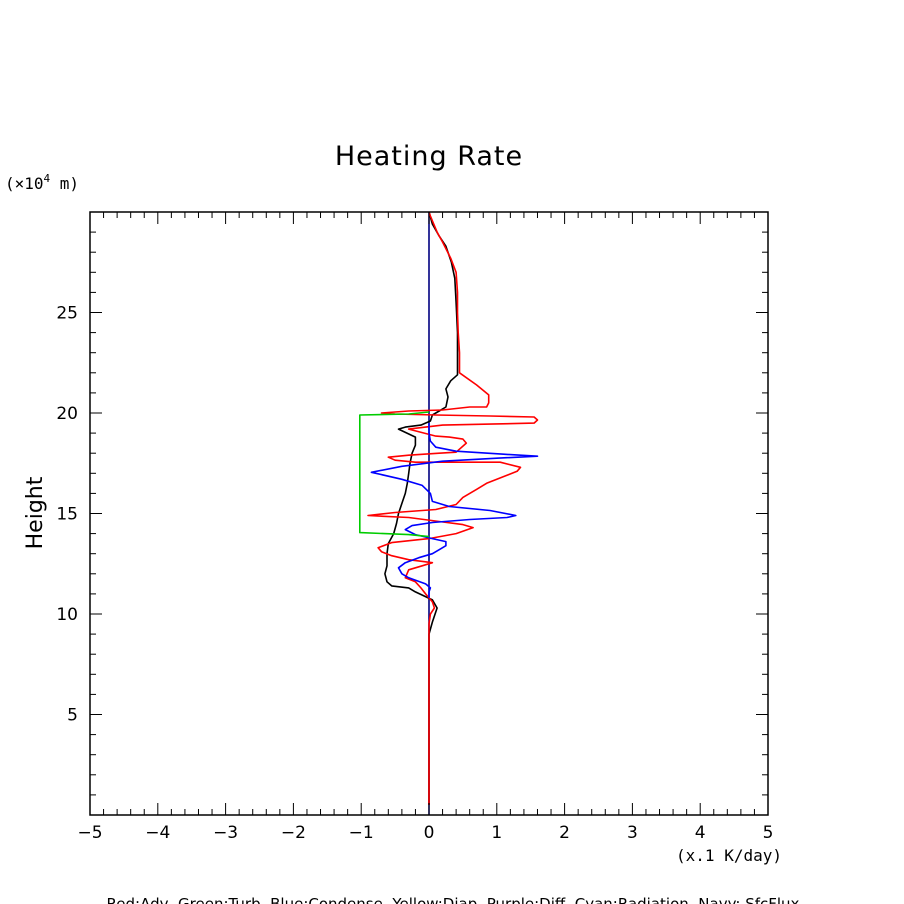 The width and height of the screenshot is (904, 904). I want to click on series-line-red-adv, so click(453, 508).